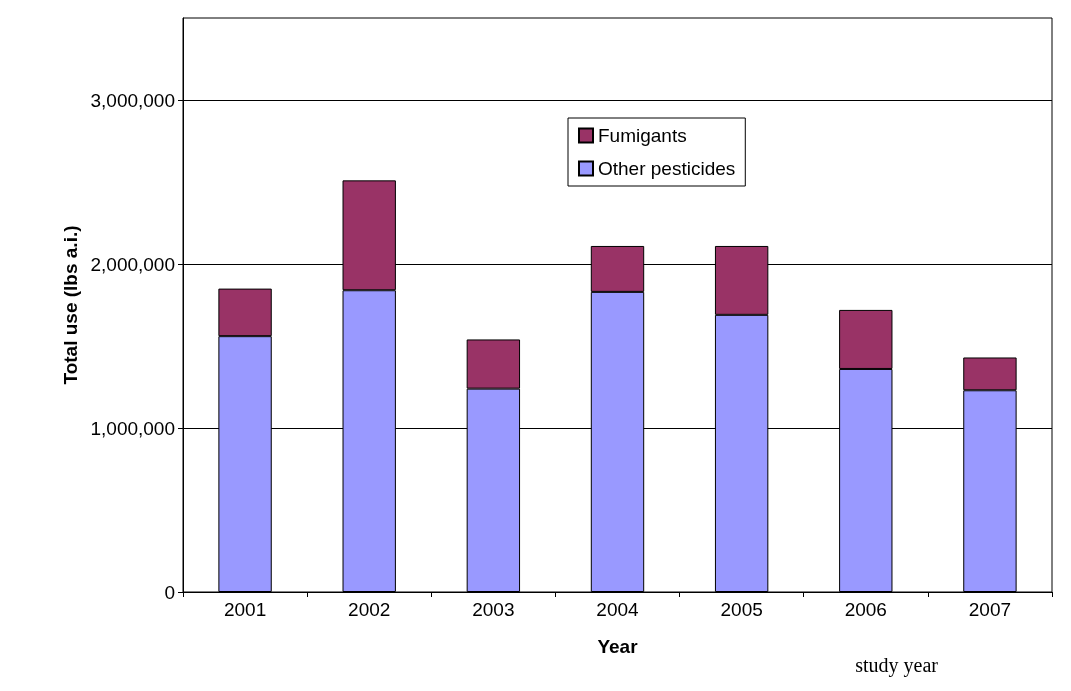  What do you see at coordinates (618, 646) in the screenshot?
I see `x-axis-title: Year` at bounding box center [618, 646].